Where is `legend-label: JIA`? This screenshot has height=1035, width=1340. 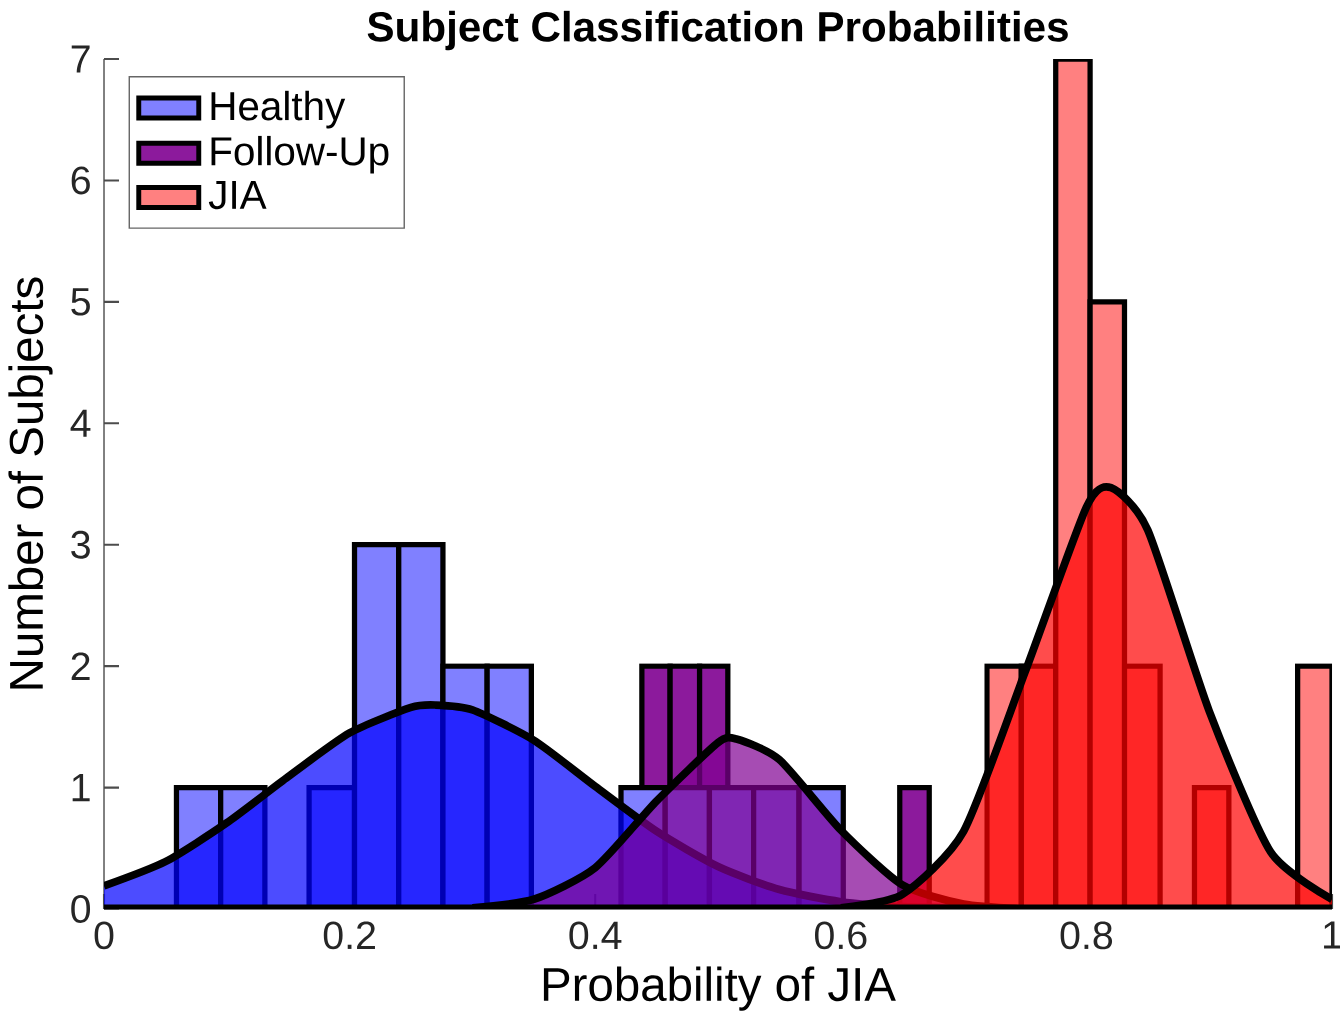
legend-label: JIA is located at coordinates (237, 195).